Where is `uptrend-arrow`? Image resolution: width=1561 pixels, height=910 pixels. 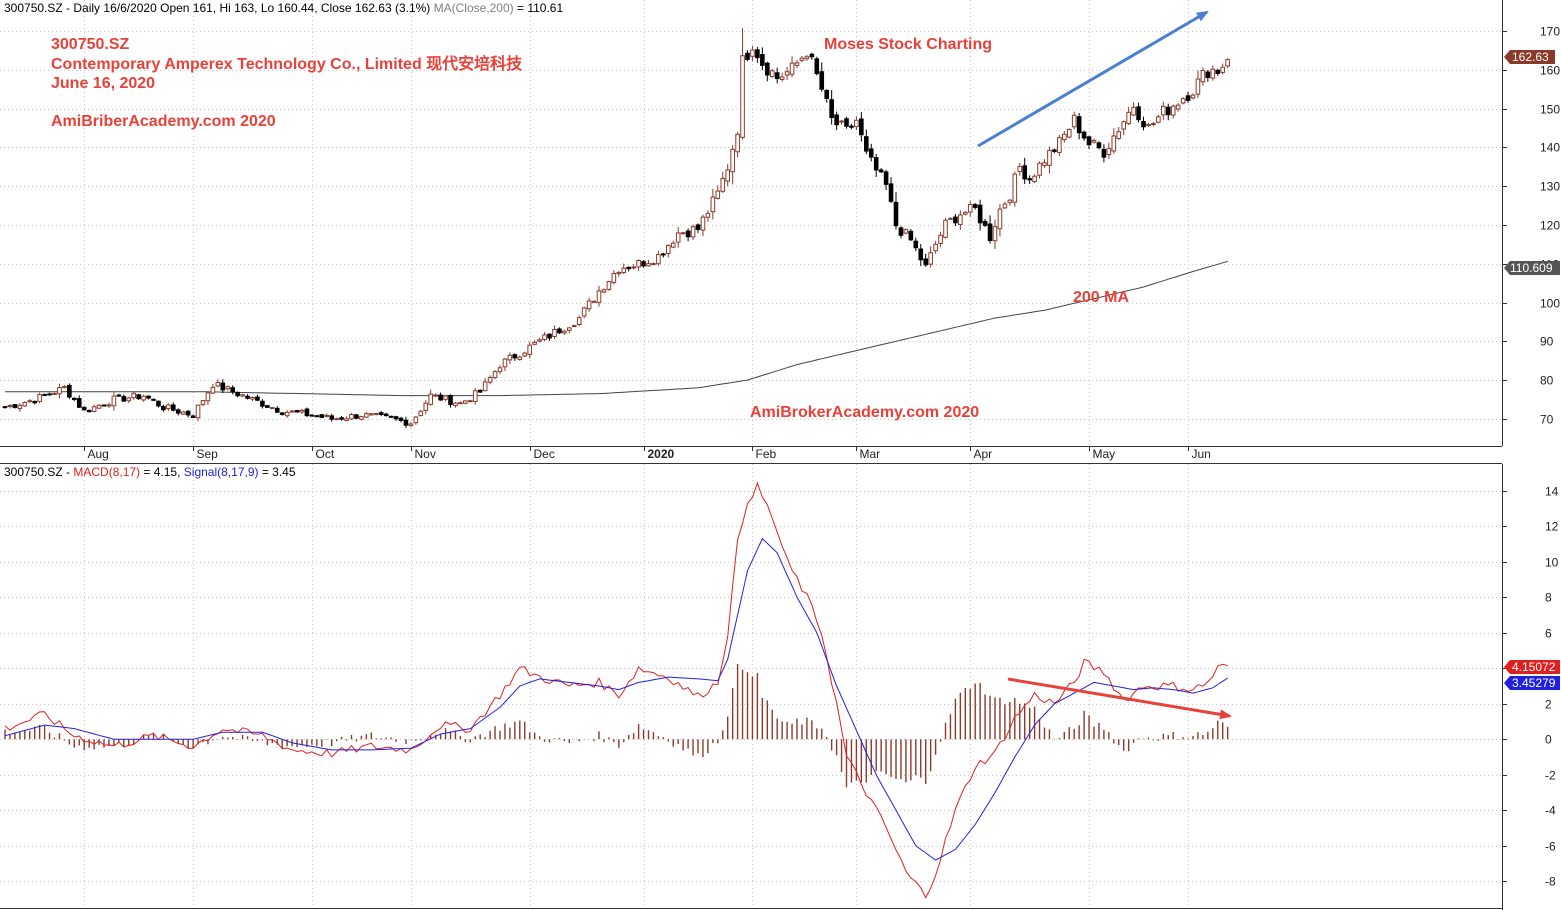 uptrend-arrow is located at coordinates (1093, 79).